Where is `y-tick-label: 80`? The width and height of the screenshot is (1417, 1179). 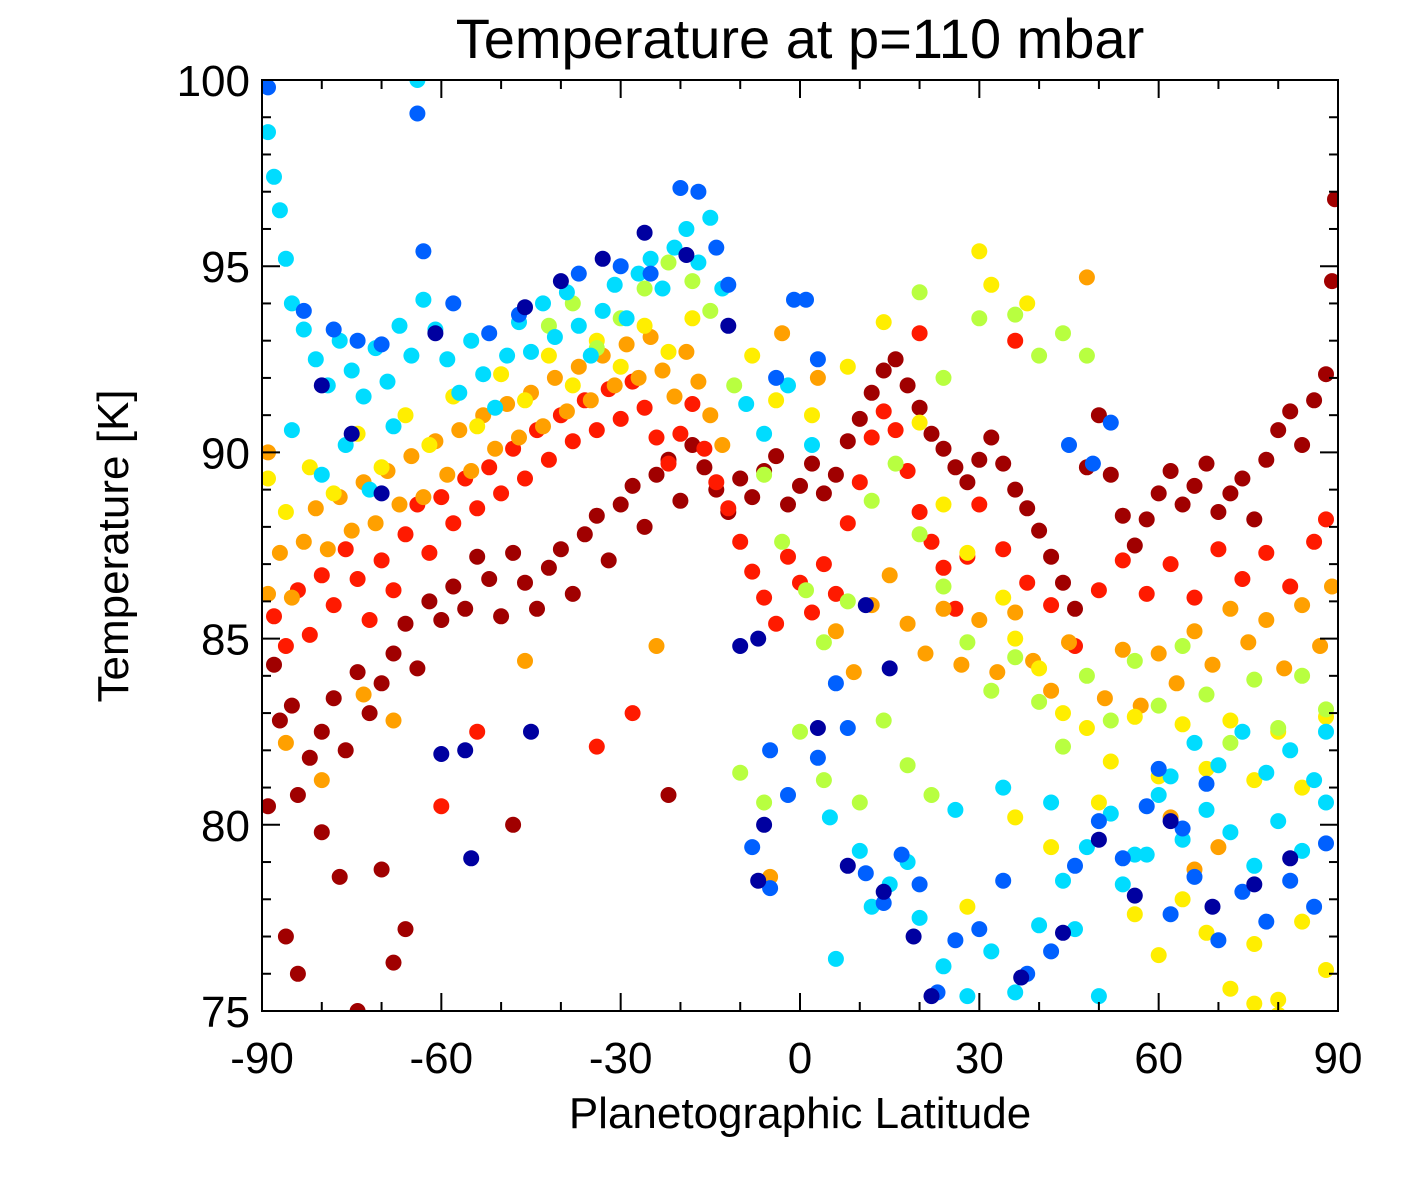 y-tick-label: 80 is located at coordinates (225, 826).